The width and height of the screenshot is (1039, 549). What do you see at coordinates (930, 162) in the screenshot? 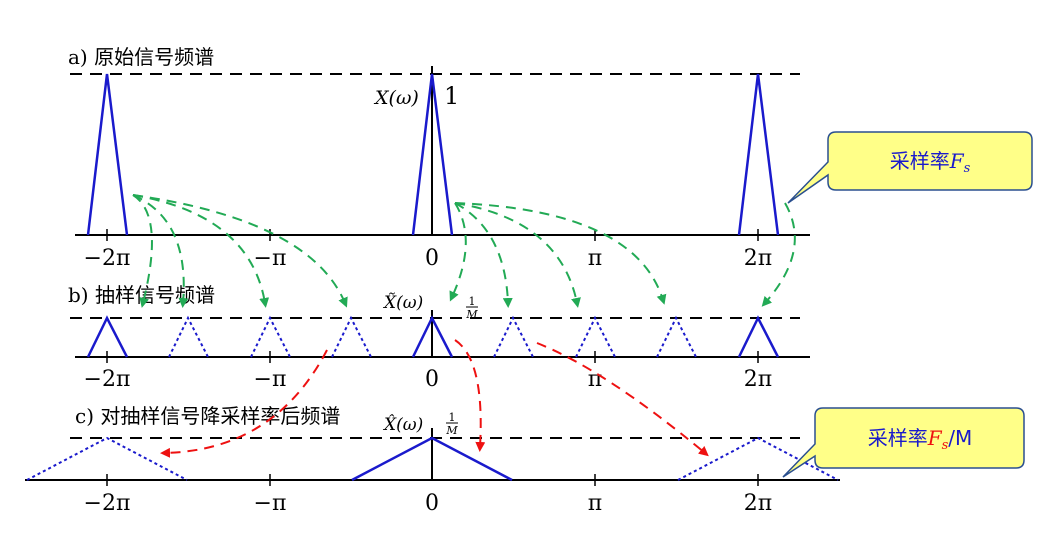
I see `callout-top-text: 采样率Fs` at bounding box center [930, 162].